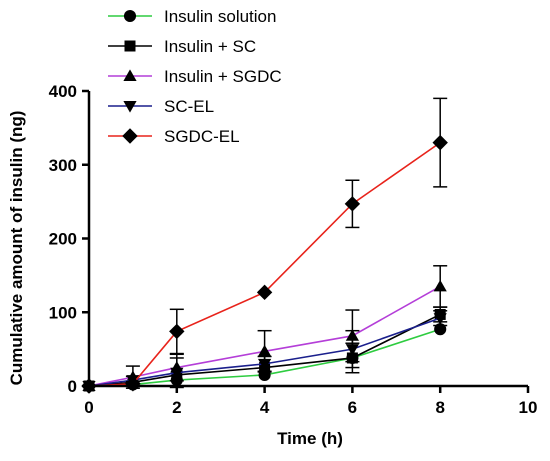 The width and height of the screenshot is (550, 461). I want to click on legend-item: Insulin + SGDC, so click(195, 76).